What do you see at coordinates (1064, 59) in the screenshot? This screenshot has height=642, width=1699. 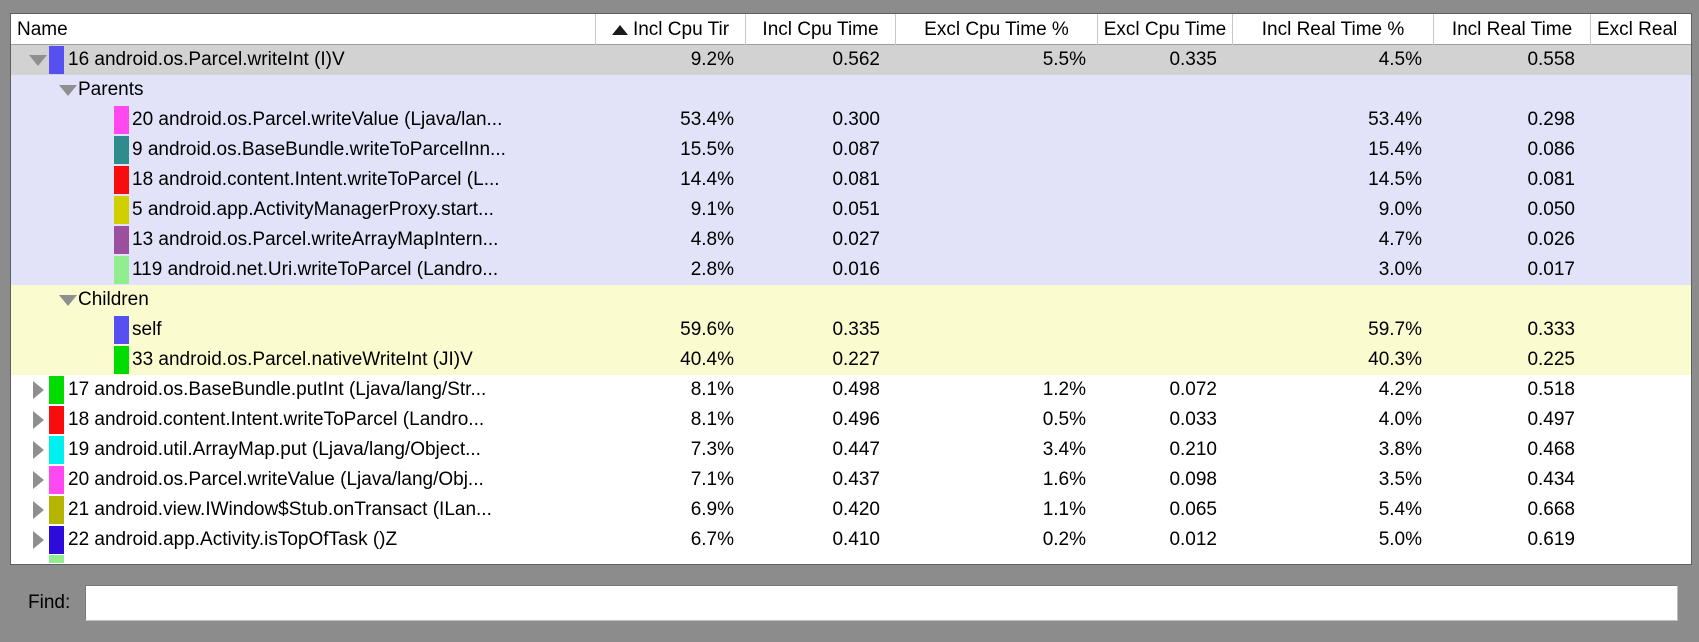 I see `value-cell: 5.5%` at bounding box center [1064, 59].